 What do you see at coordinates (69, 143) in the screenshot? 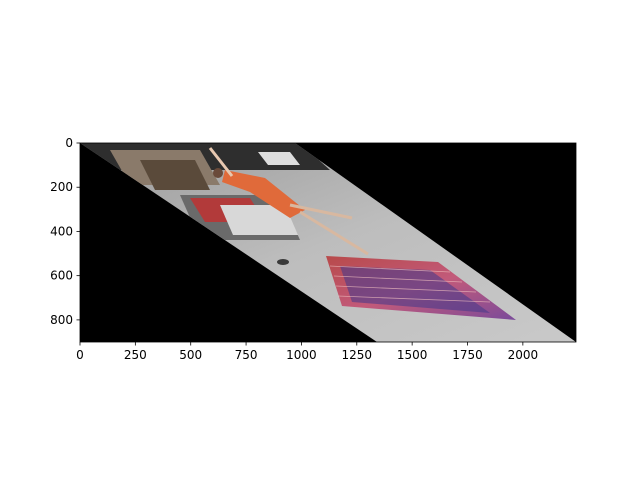
I see `y-tick-label: 0` at bounding box center [69, 143].